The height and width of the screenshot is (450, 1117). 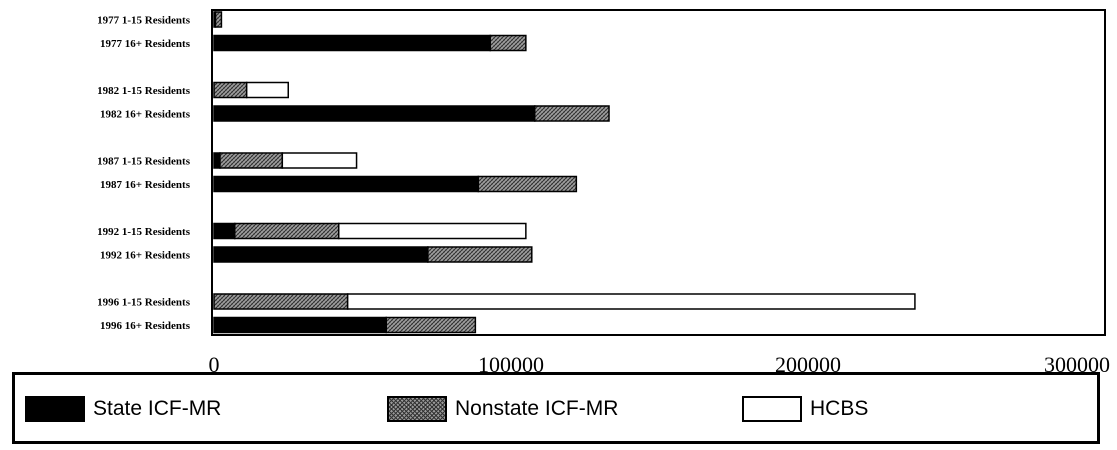 I want to click on legend-label-nonstate: Nonstate ICF-MR, so click(x=537, y=408).